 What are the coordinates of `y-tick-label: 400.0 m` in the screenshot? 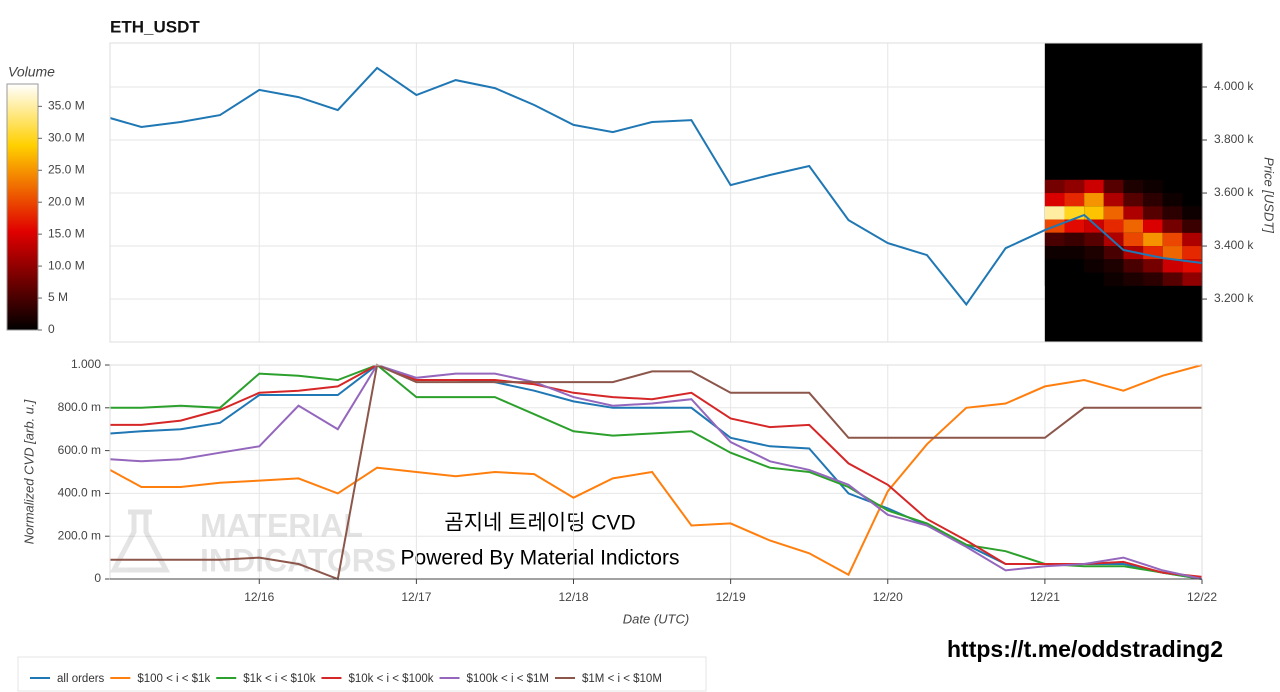 It's located at (79, 493).